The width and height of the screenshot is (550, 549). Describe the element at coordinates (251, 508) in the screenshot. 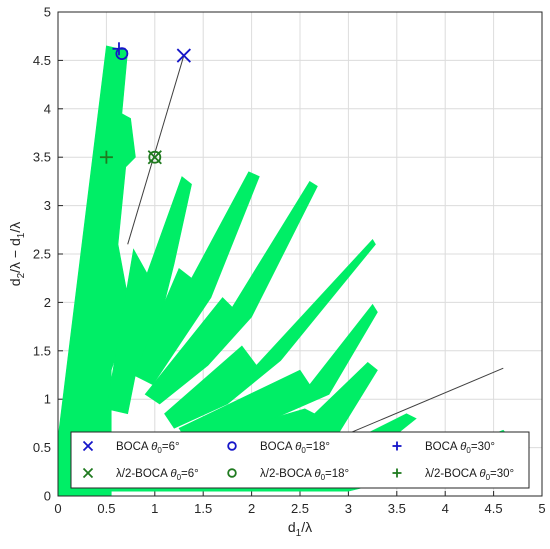

I see `x-tick-label: 2` at that location.